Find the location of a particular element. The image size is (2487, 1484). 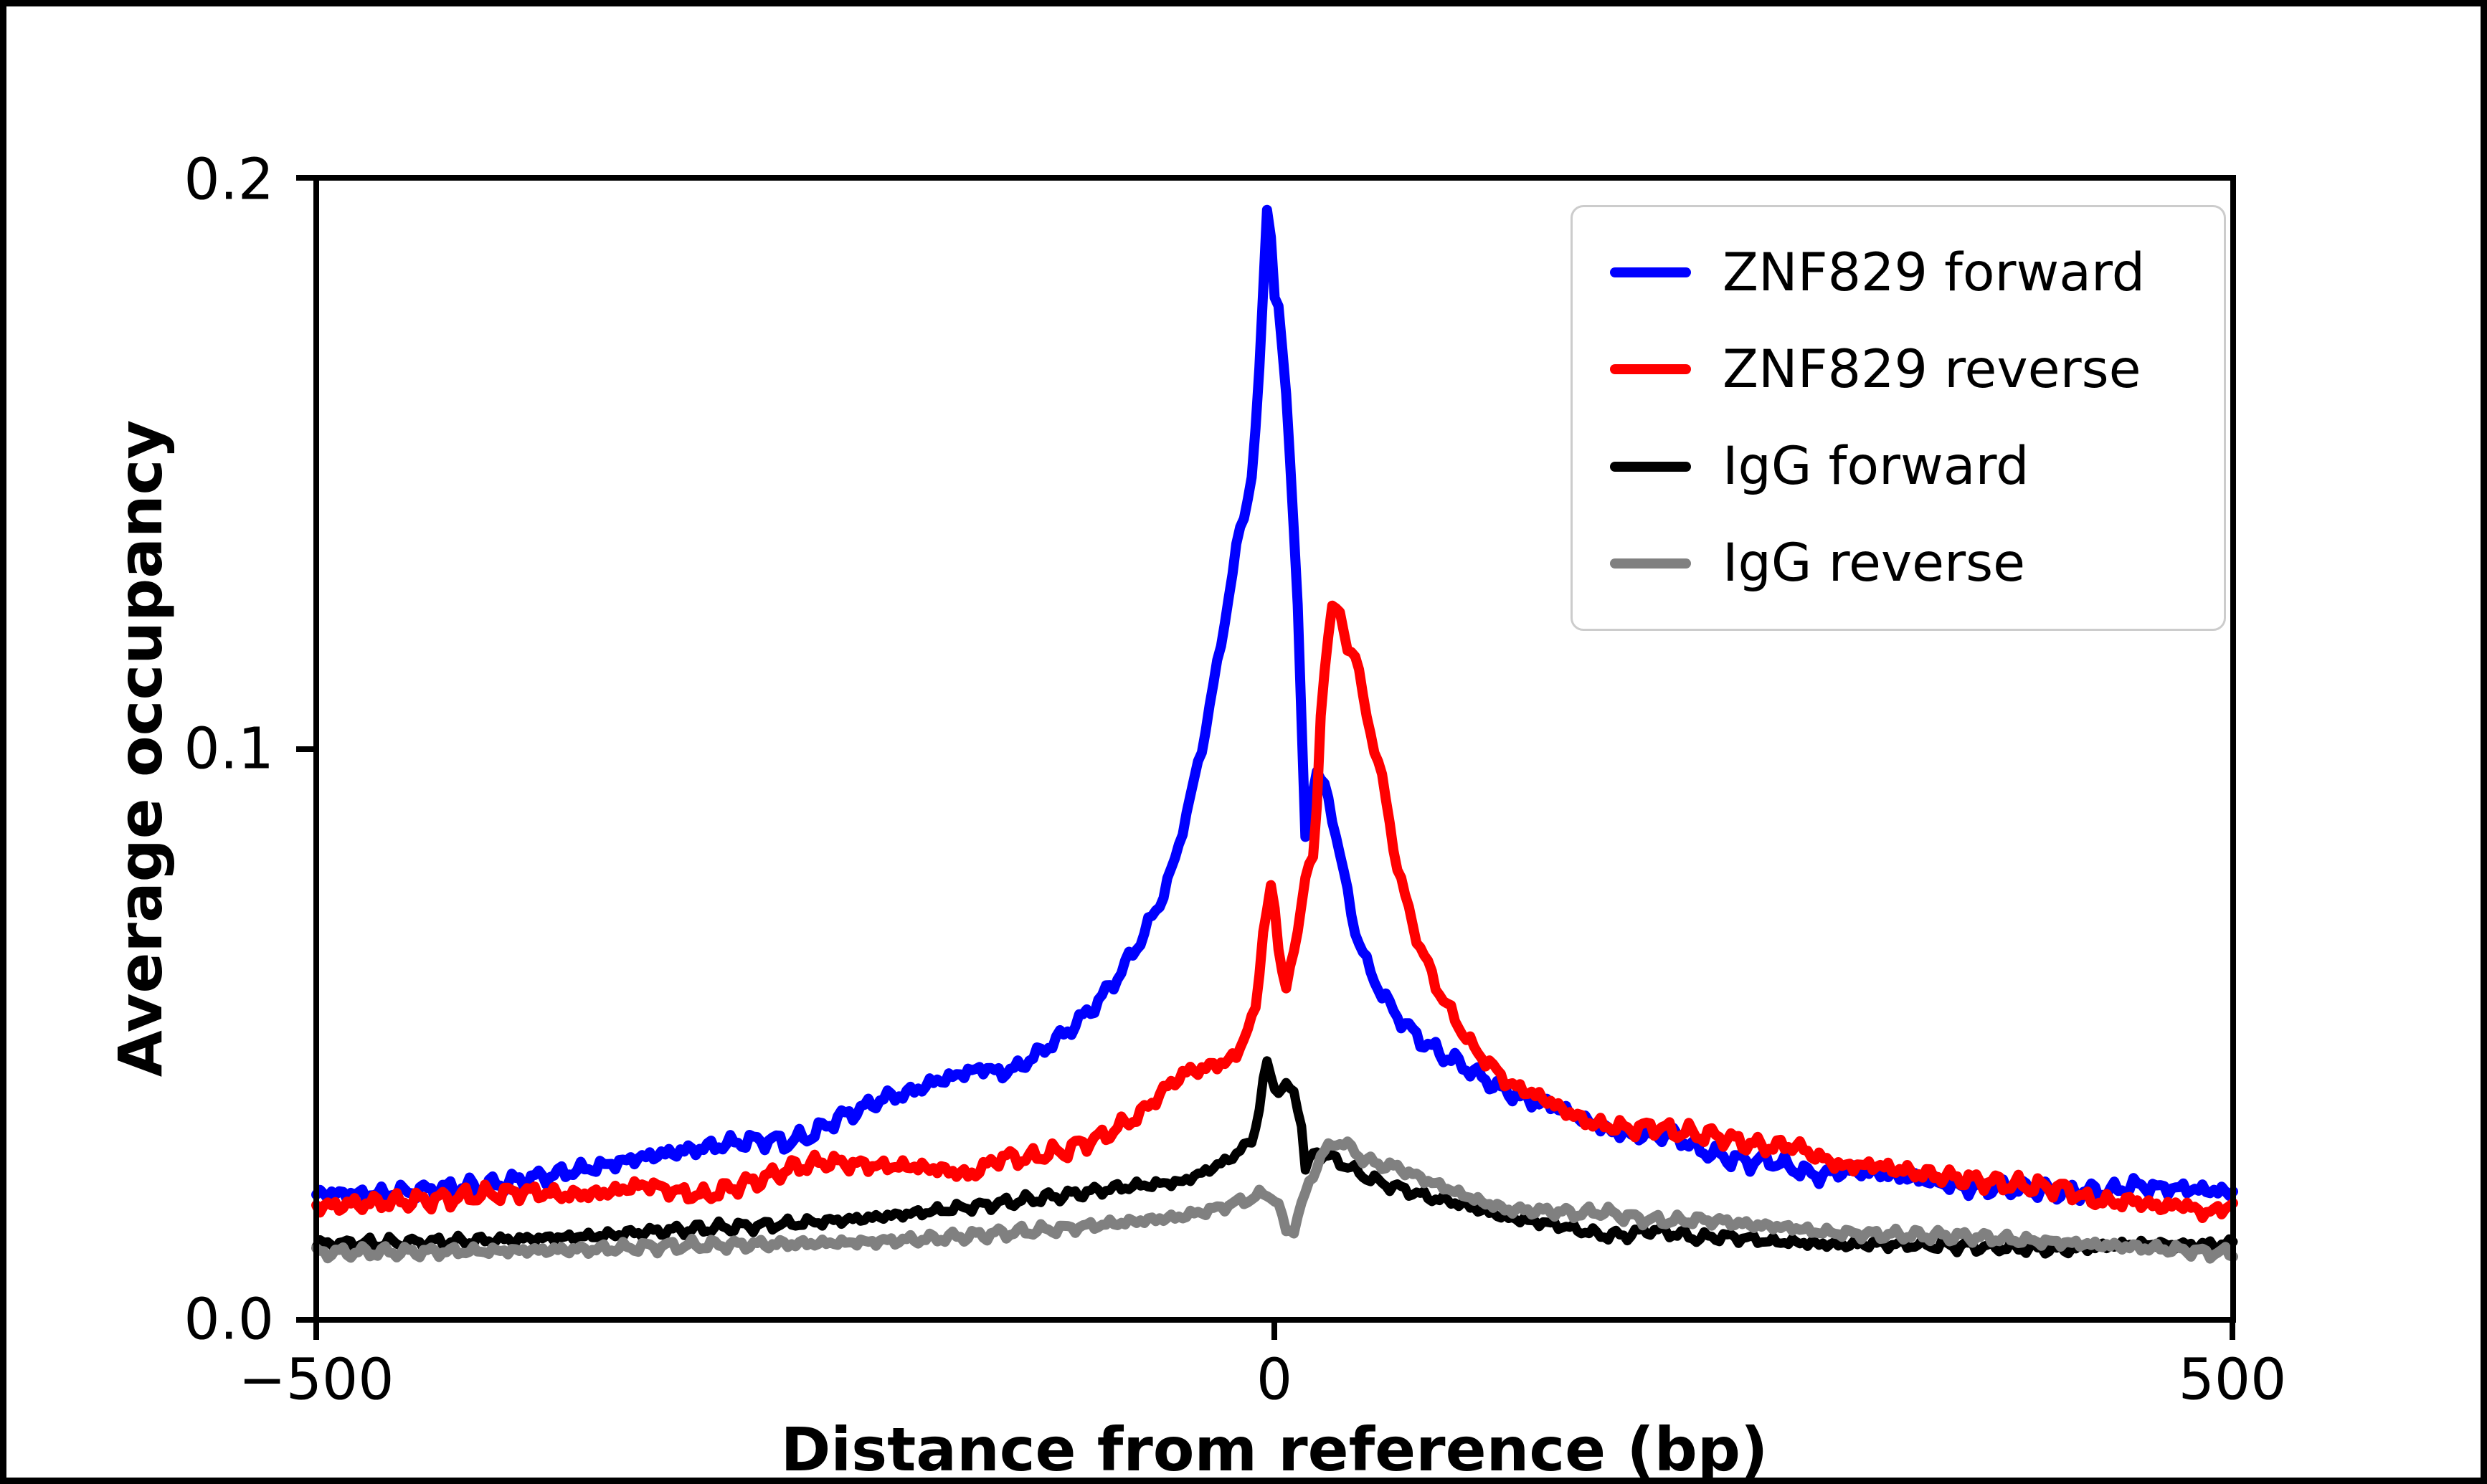

legend-label: IgG reverse is located at coordinates (1874, 563).